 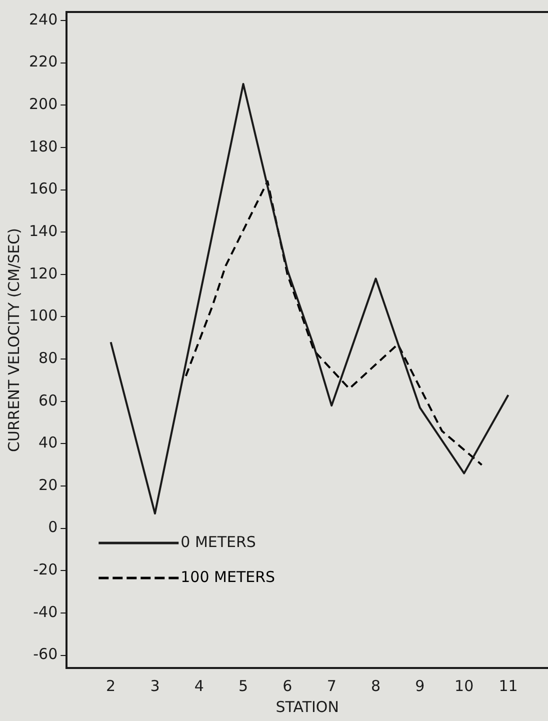 What do you see at coordinates (45, 569) in the screenshot?
I see `y-tick-label: -20` at bounding box center [45, 569].